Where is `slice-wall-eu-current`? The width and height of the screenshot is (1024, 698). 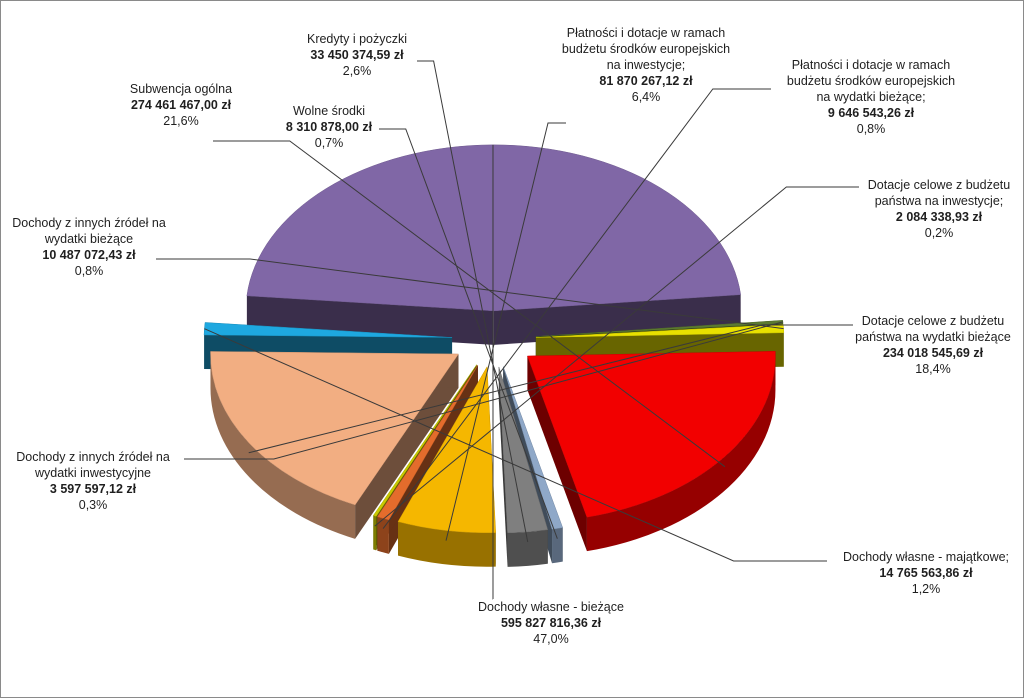
slice-wall-eu-current is located at coordinates (427, 458).